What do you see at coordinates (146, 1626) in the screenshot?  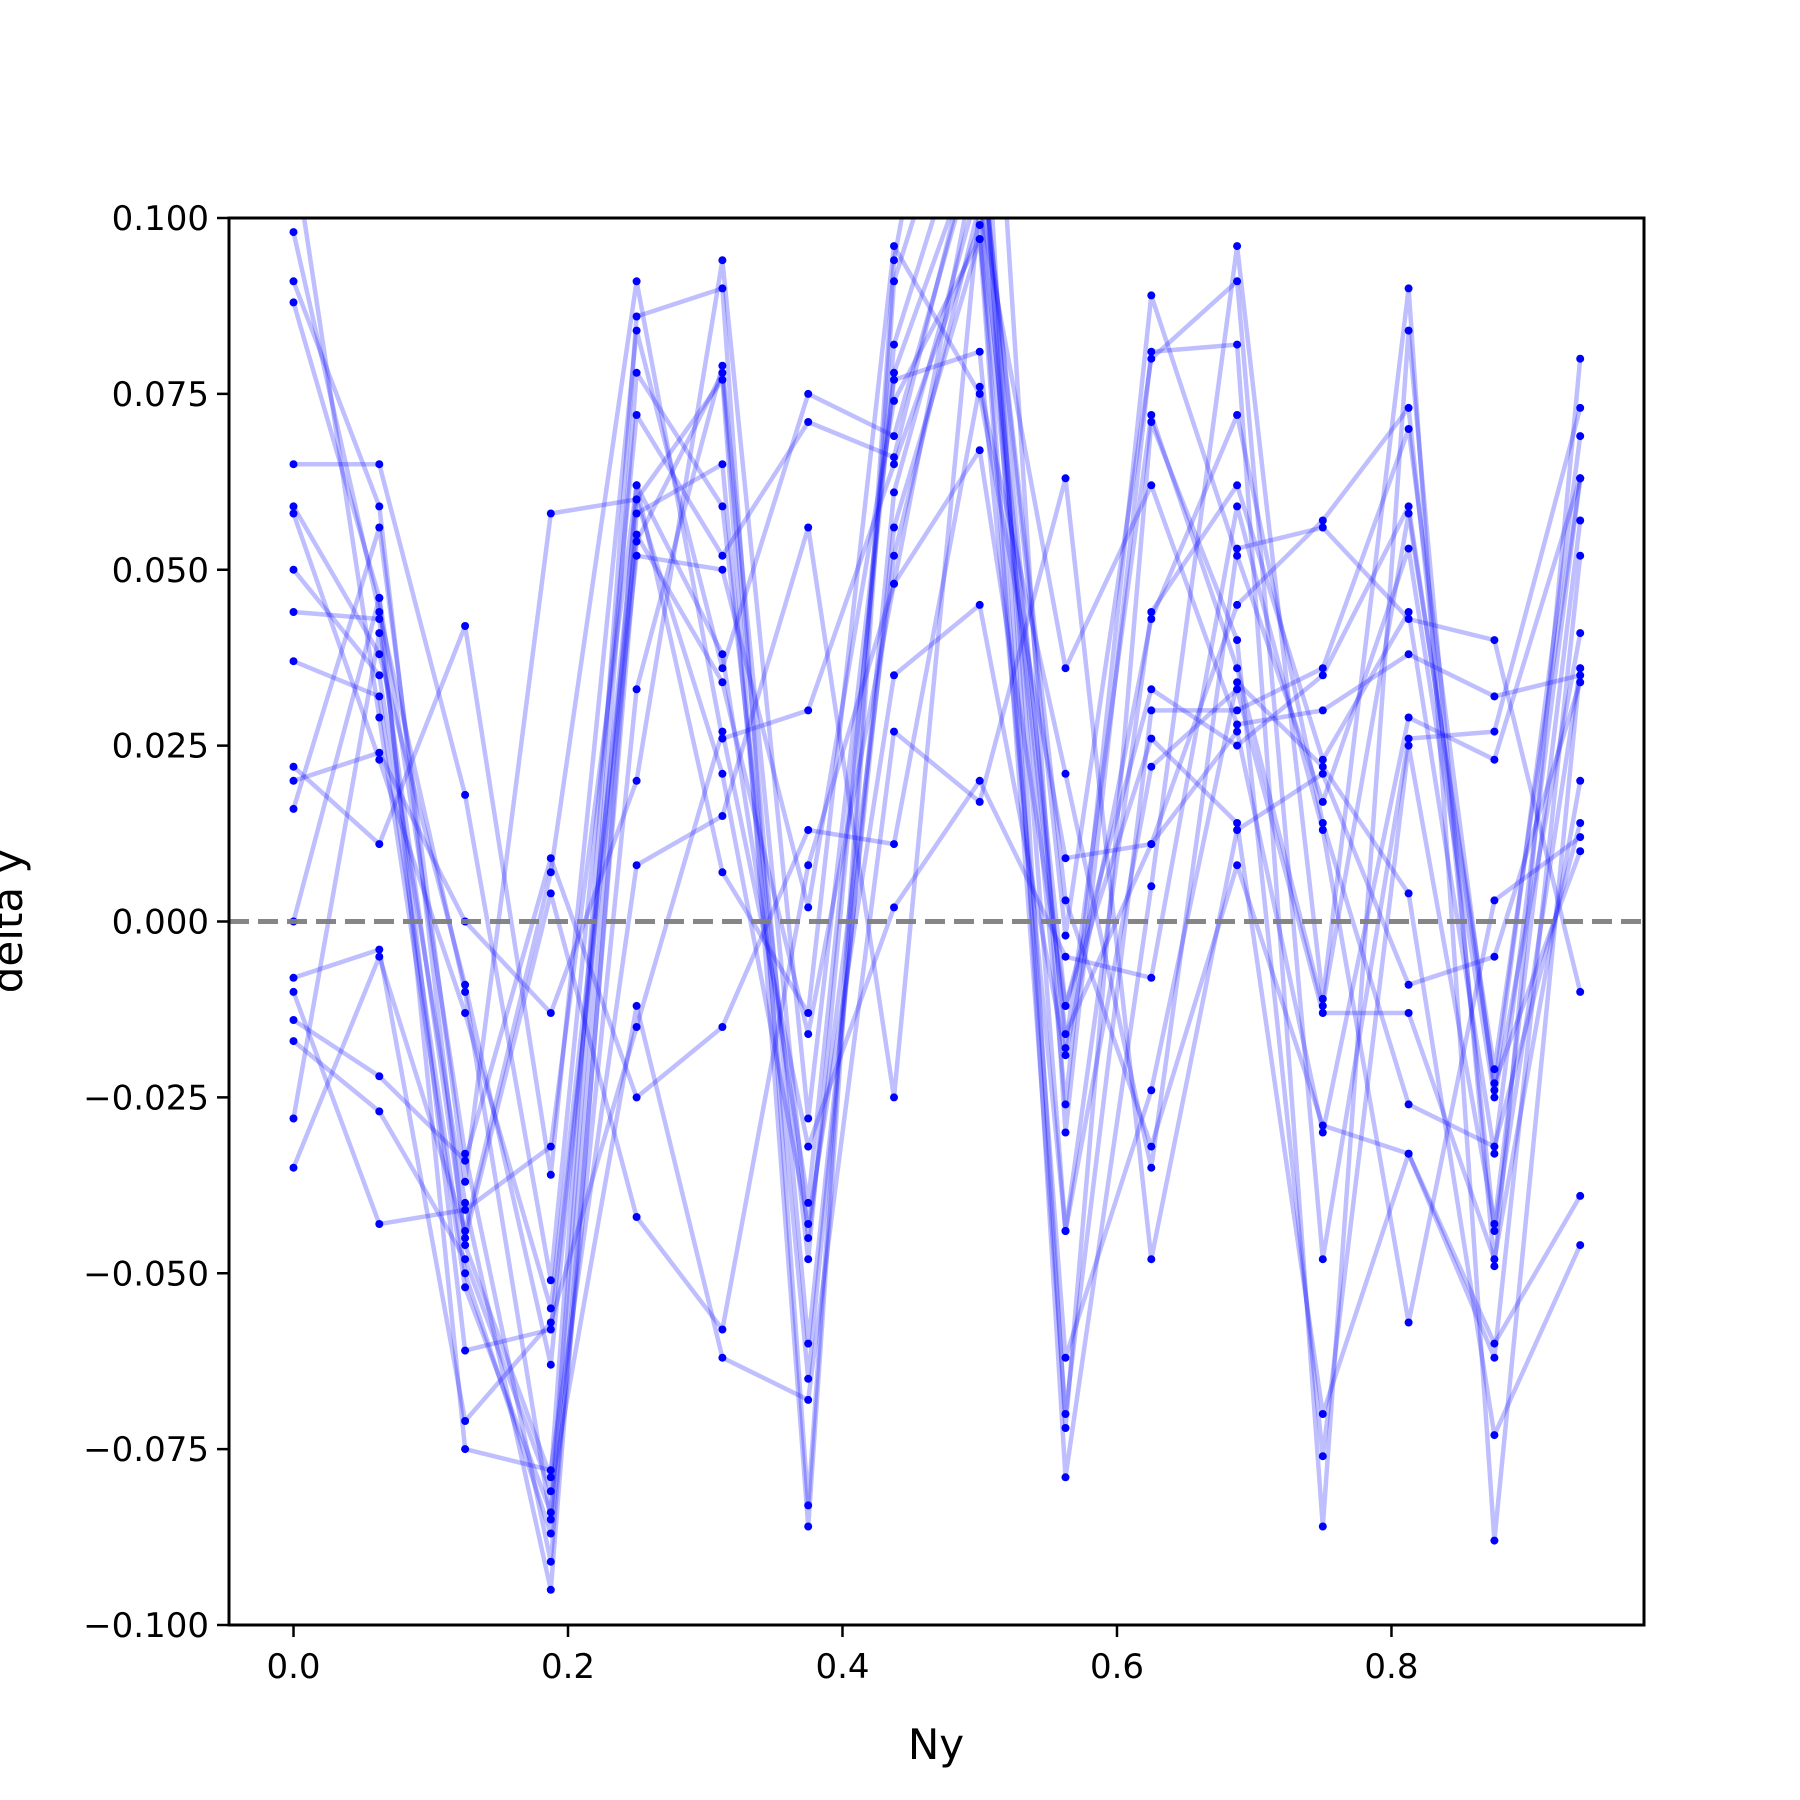 I see `y-tick-label-0: −0.100` at bounding box center [146, 1626].